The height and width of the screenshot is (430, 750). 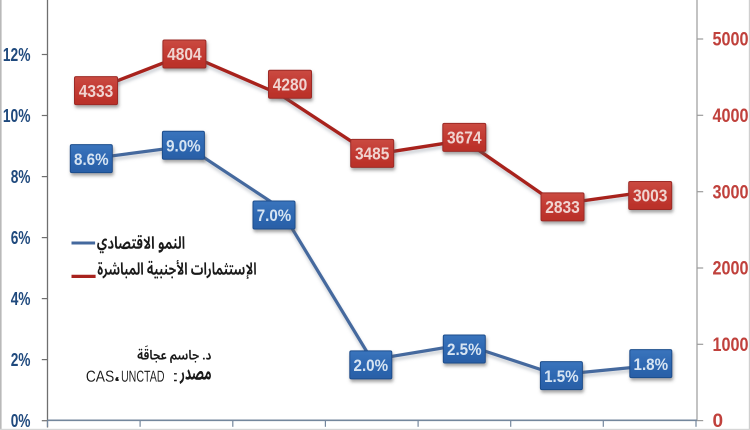 I want to click on svg-text: 3000, so click(x=731, y=192).